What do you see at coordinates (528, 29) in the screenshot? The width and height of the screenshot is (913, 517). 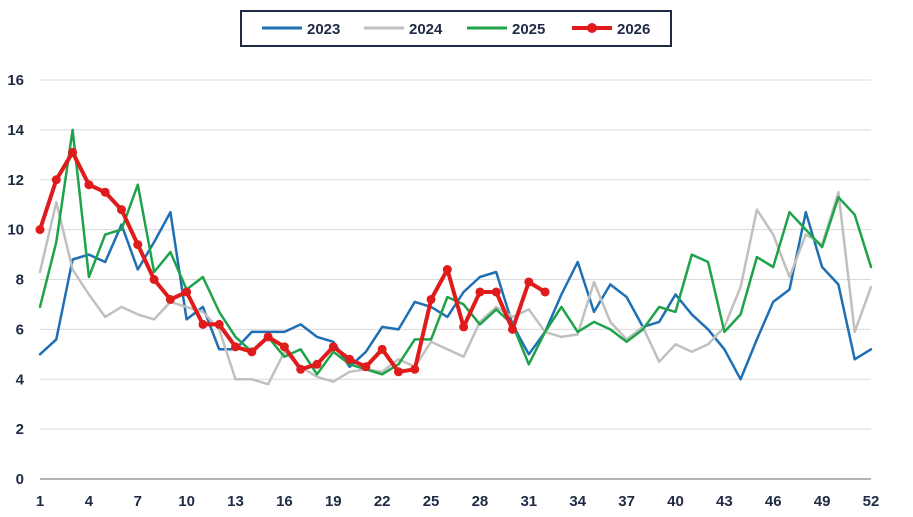 I see `legend-label-2025: 2025` at bounding box center [528, 29].